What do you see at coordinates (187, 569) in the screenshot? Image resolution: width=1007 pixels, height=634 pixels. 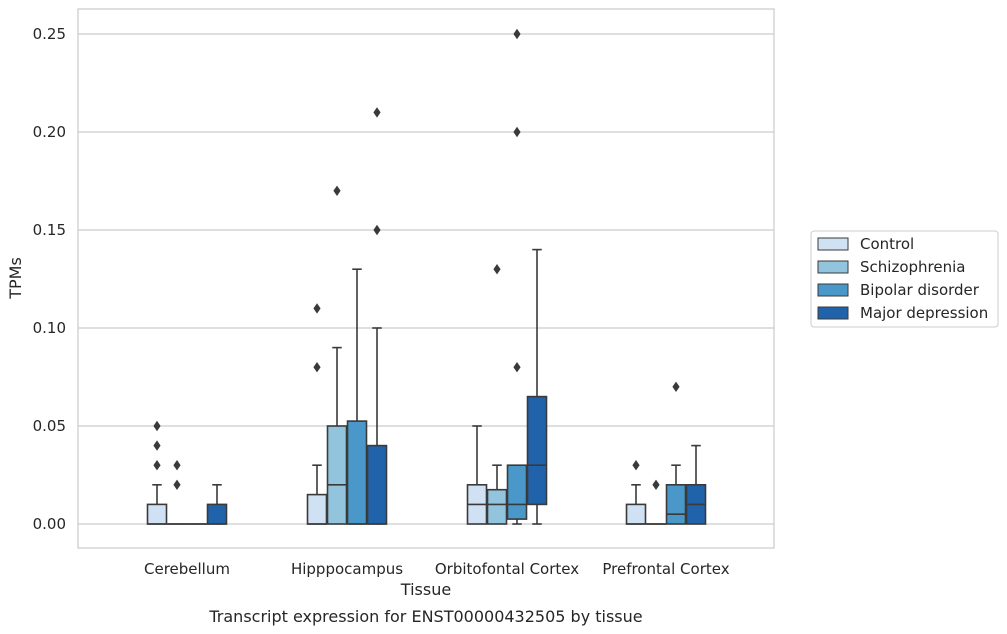 I see `x-tick-label: Cerebellum` at bounding box center [187, 569].